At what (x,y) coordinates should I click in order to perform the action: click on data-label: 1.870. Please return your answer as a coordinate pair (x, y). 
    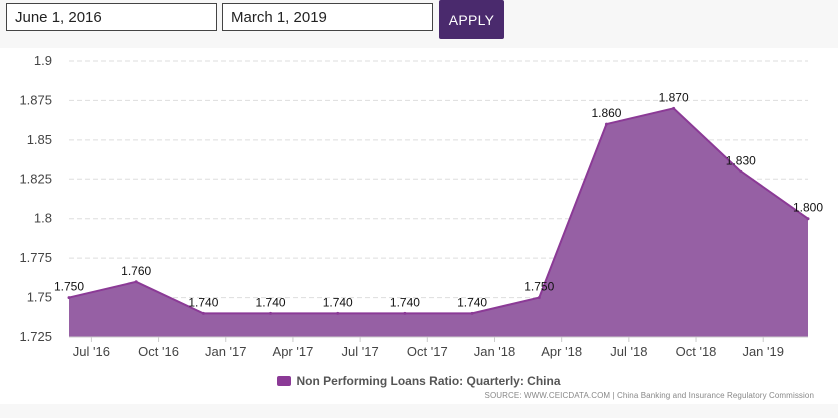
    Looking at the image, I should click on (674, 97).